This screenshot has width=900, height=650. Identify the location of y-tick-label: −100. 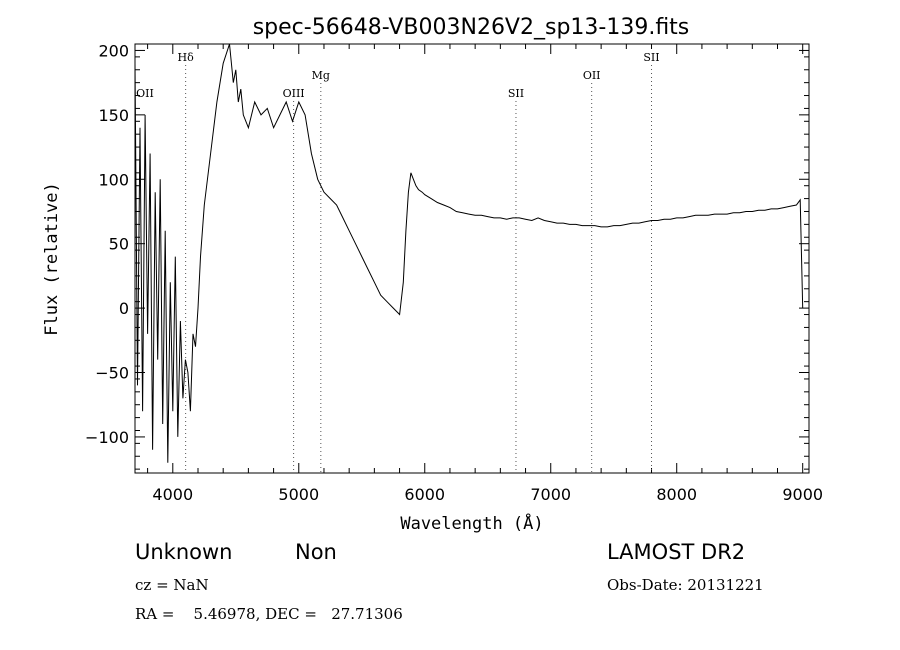
(107, 437).